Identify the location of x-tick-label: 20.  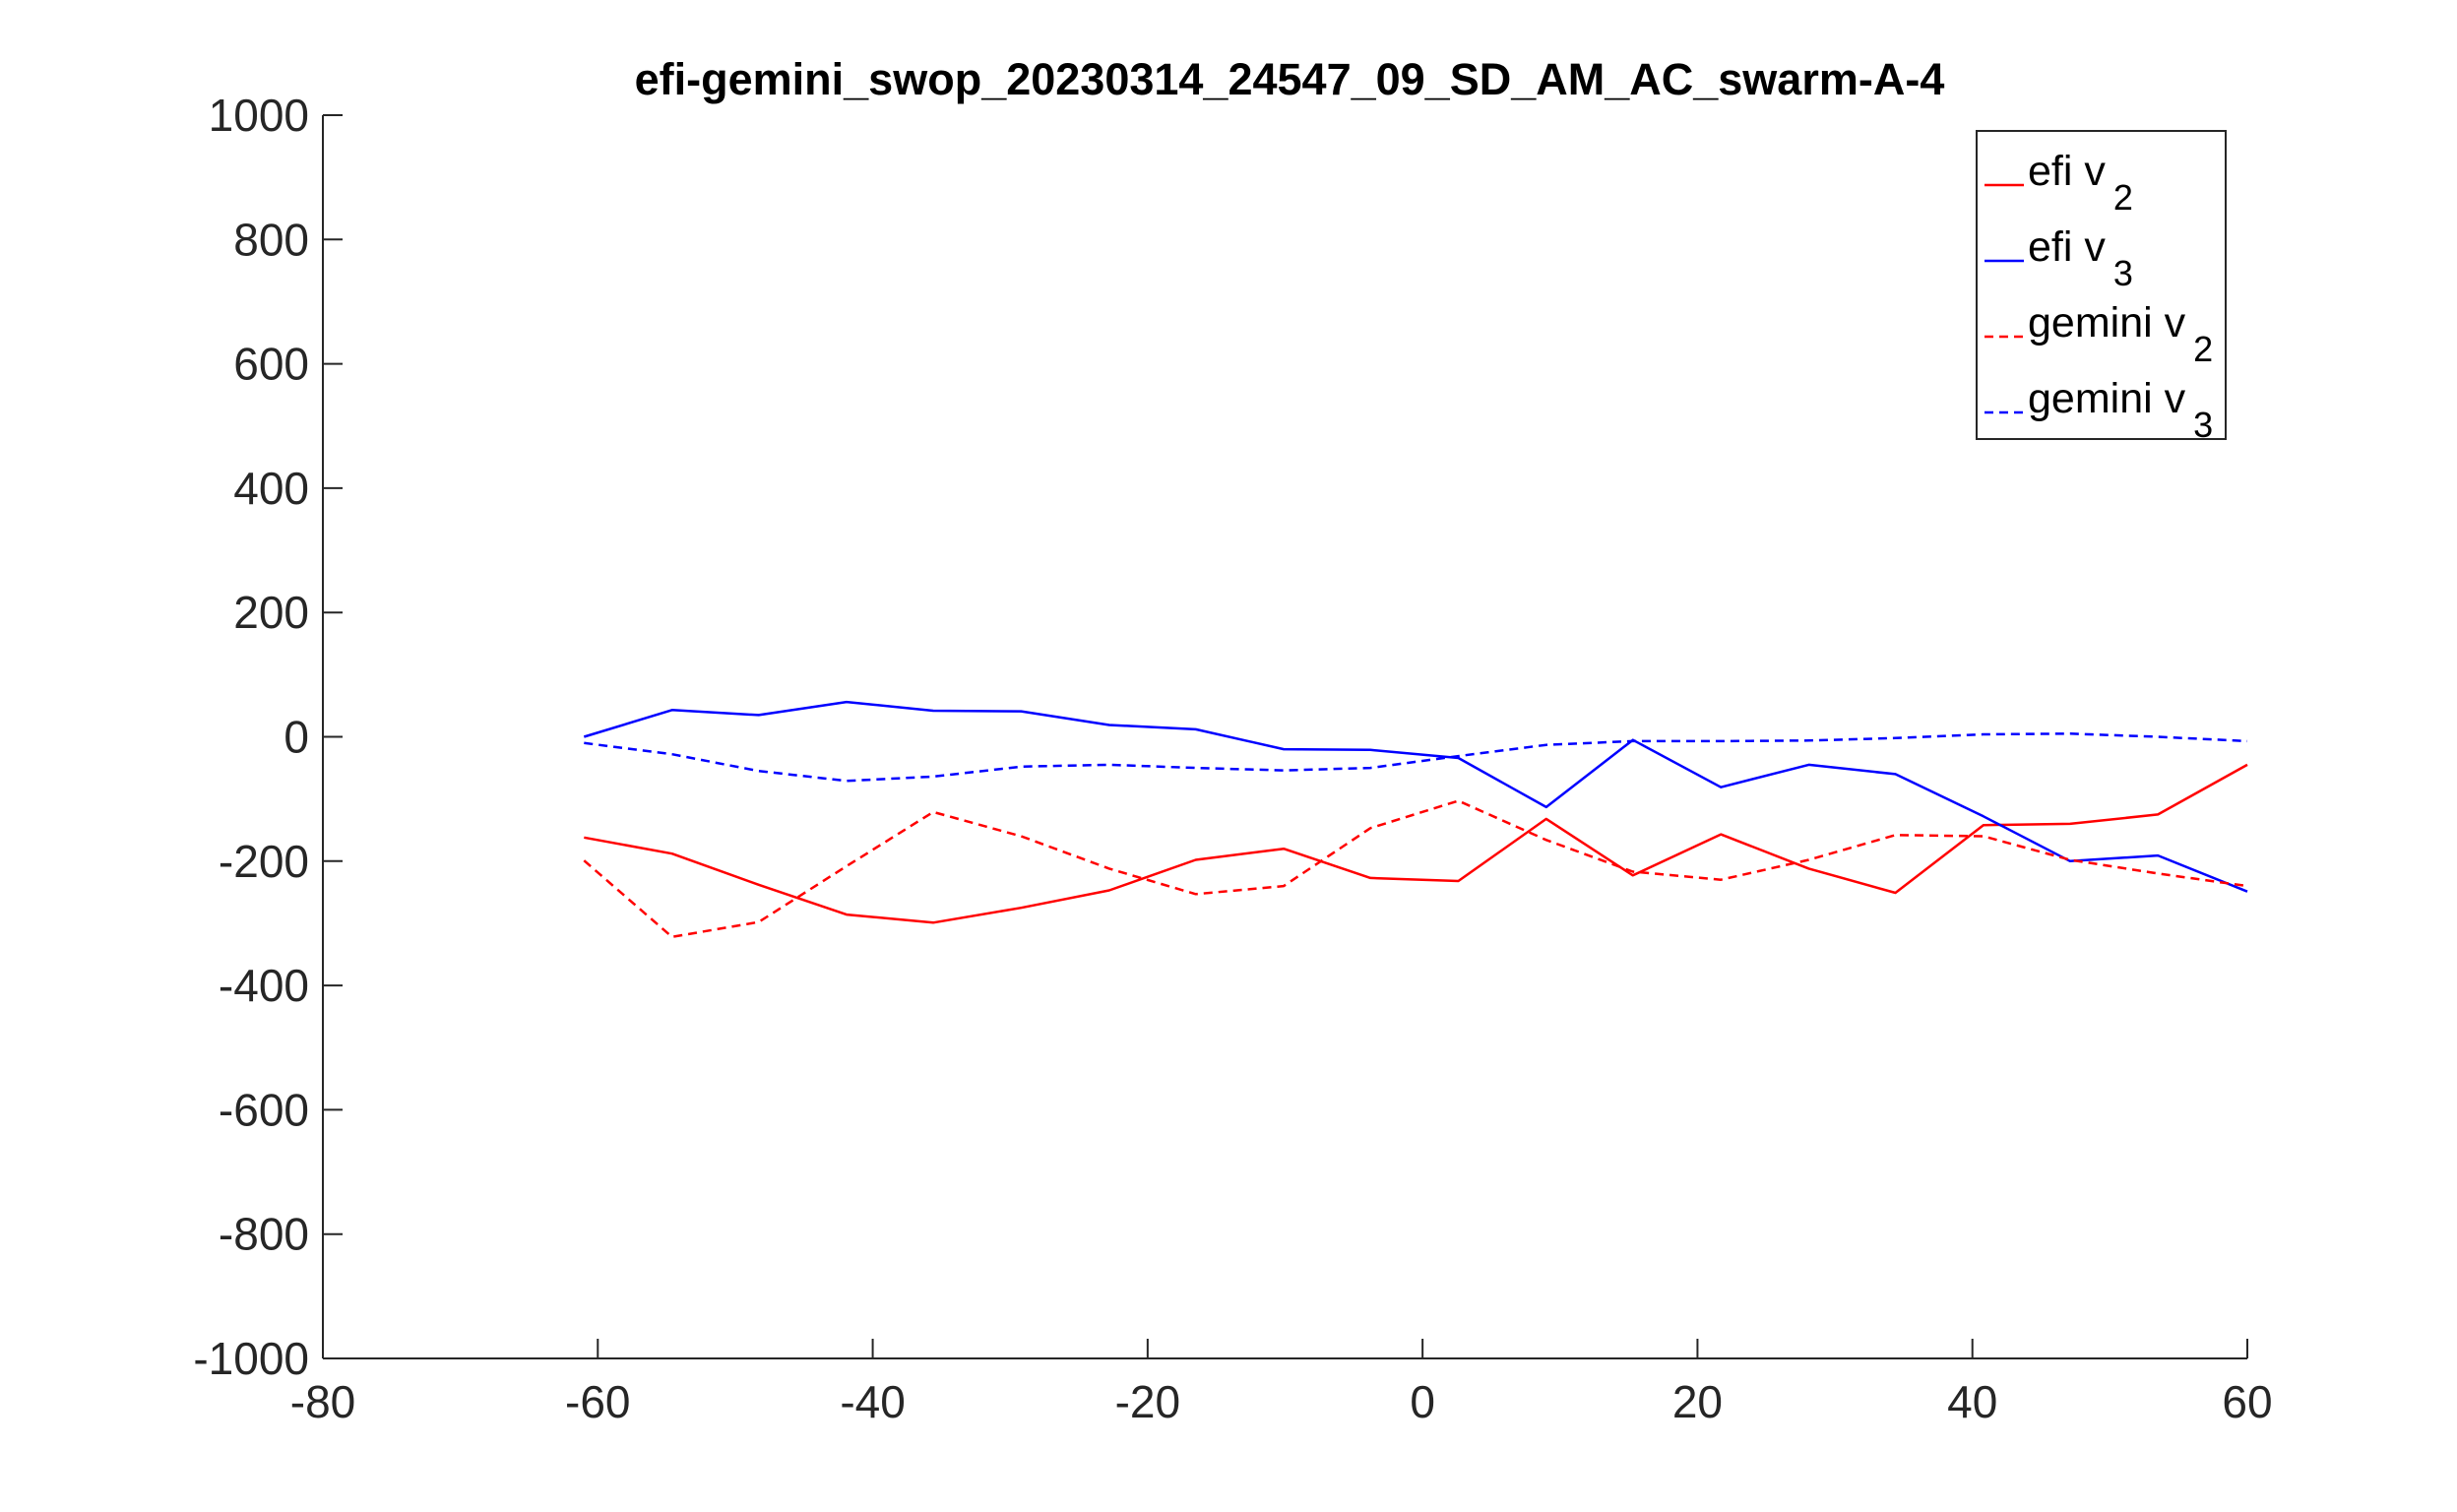
(1697, 1401).